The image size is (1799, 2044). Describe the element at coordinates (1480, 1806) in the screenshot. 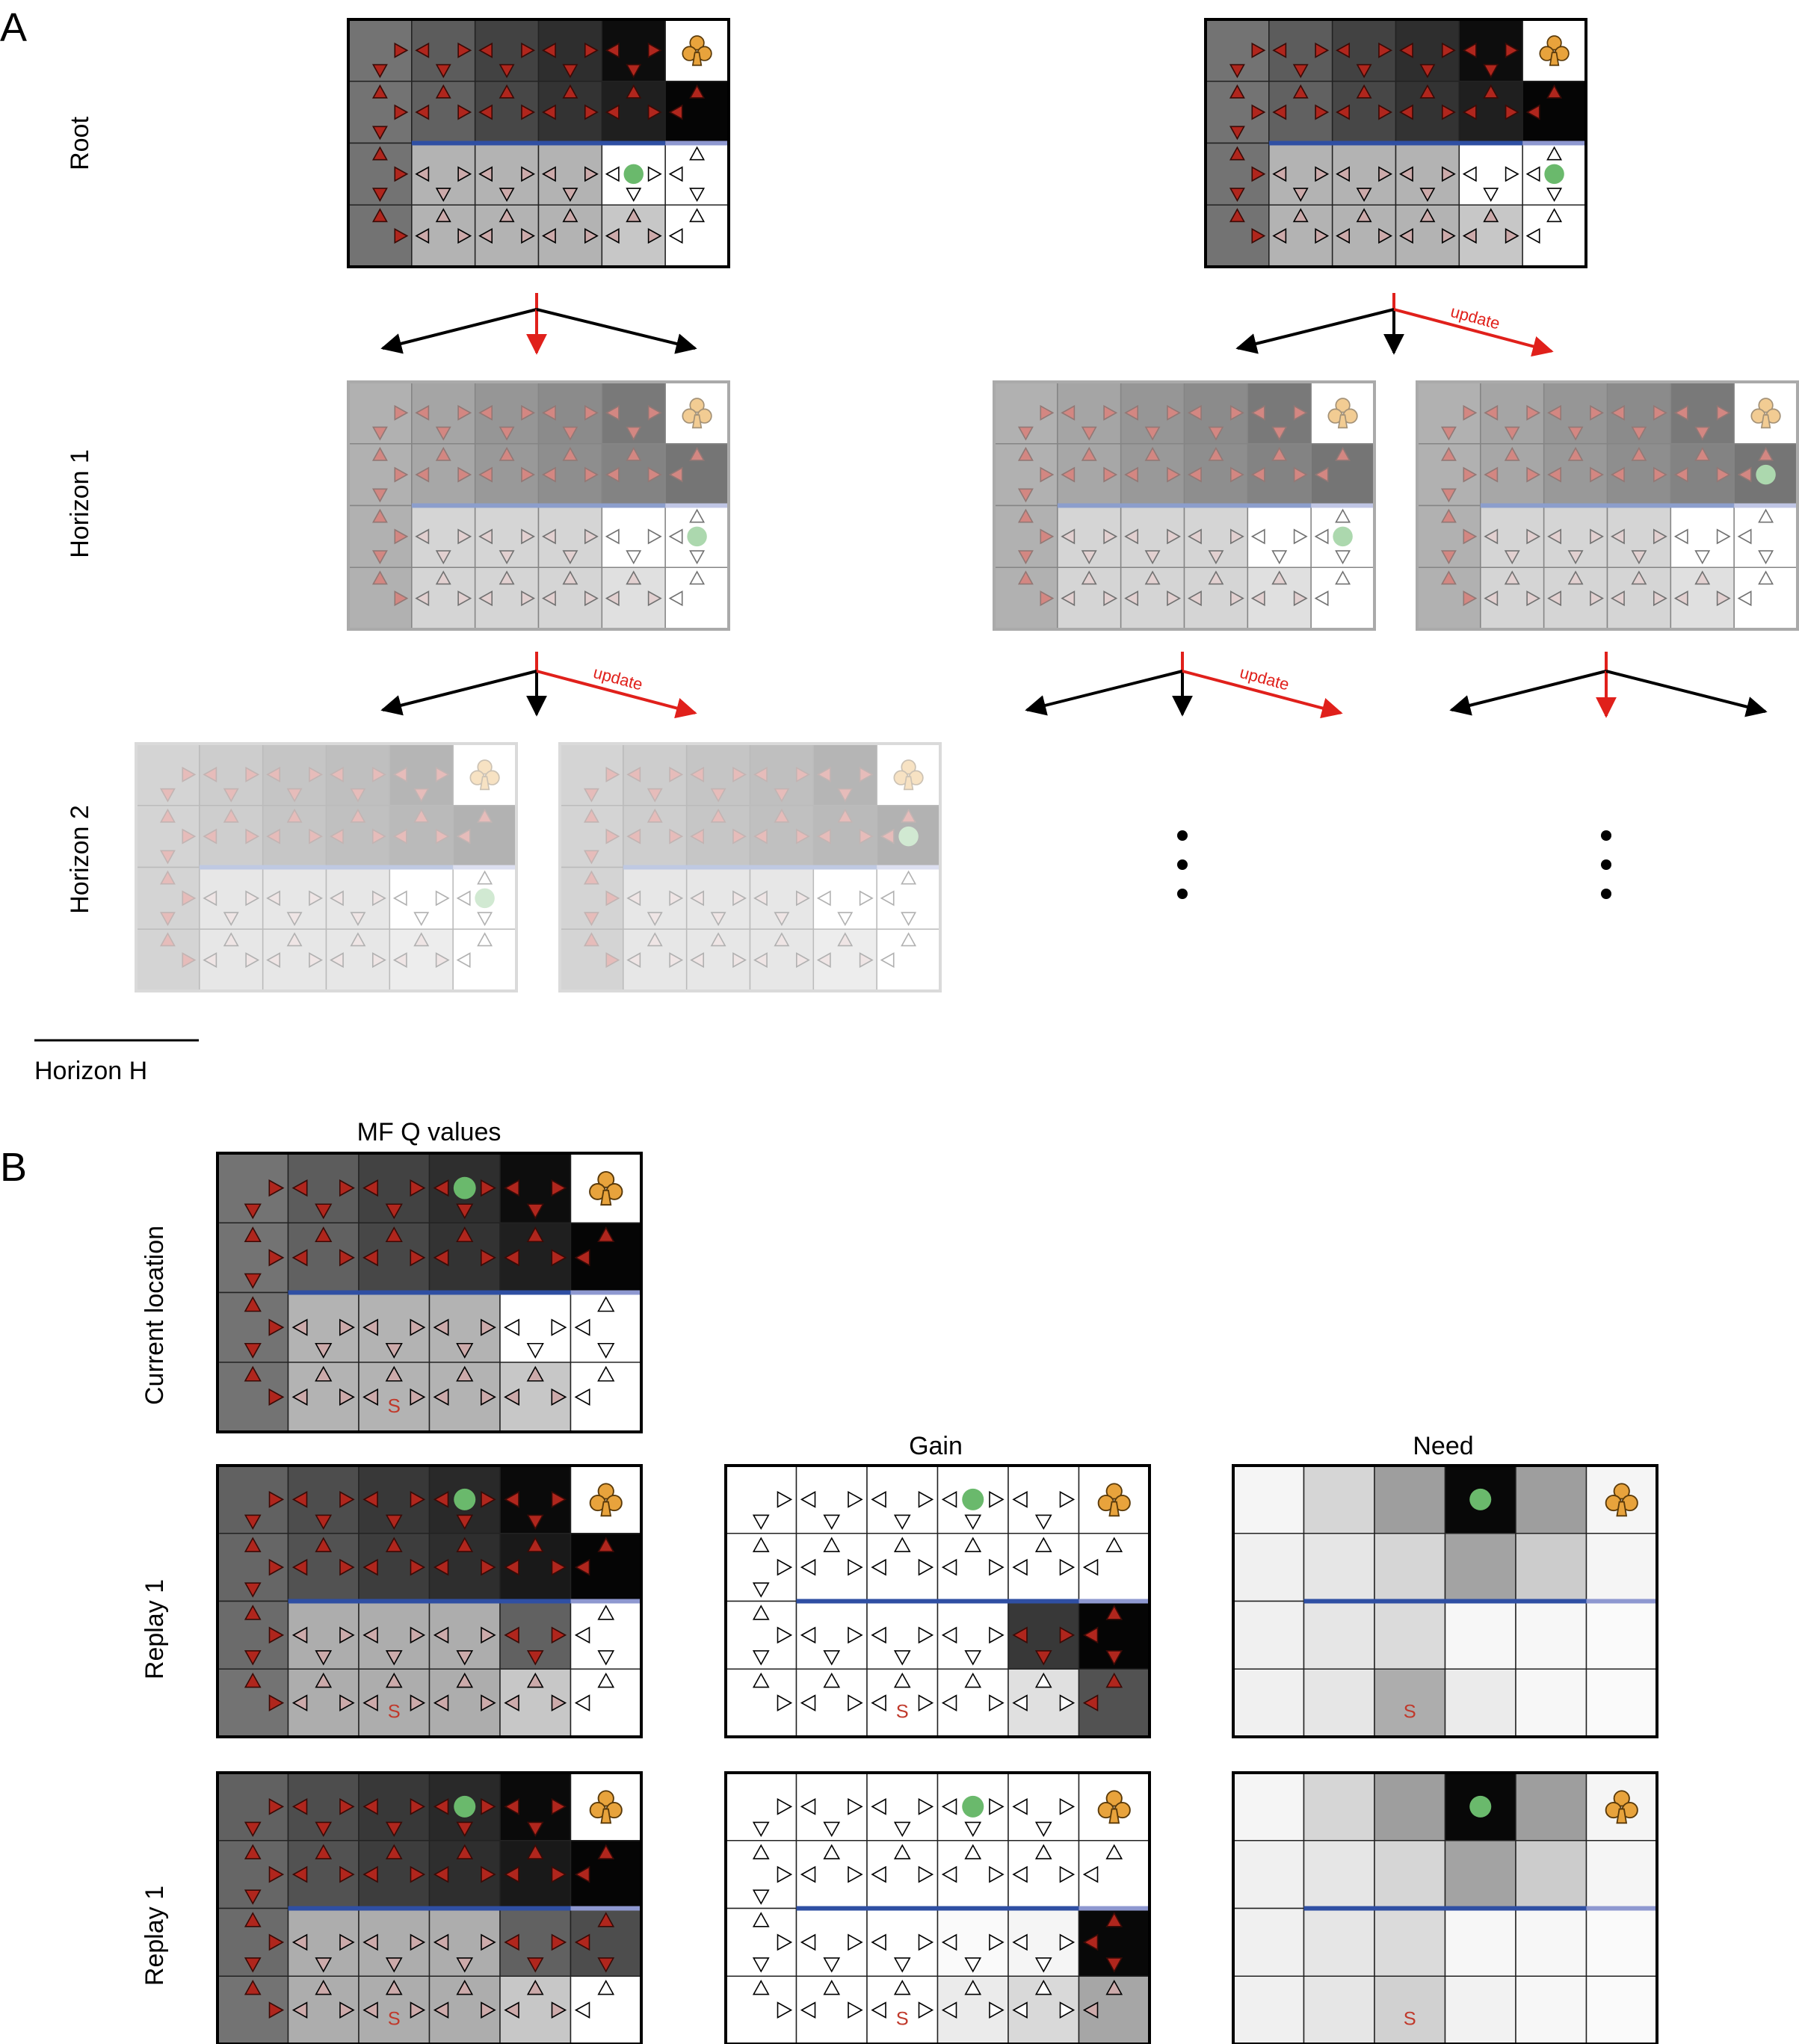

I see `agent-marker` at that location.